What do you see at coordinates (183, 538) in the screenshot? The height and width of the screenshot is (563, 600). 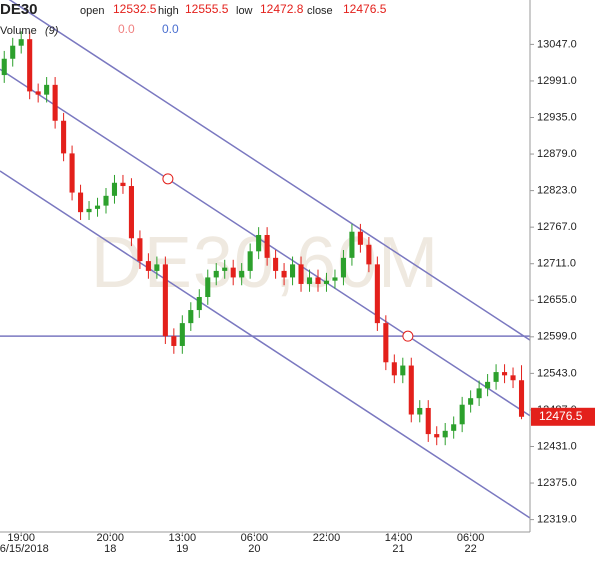 I see `x-tick-label: 13:00` at bounding box center [183, 538].